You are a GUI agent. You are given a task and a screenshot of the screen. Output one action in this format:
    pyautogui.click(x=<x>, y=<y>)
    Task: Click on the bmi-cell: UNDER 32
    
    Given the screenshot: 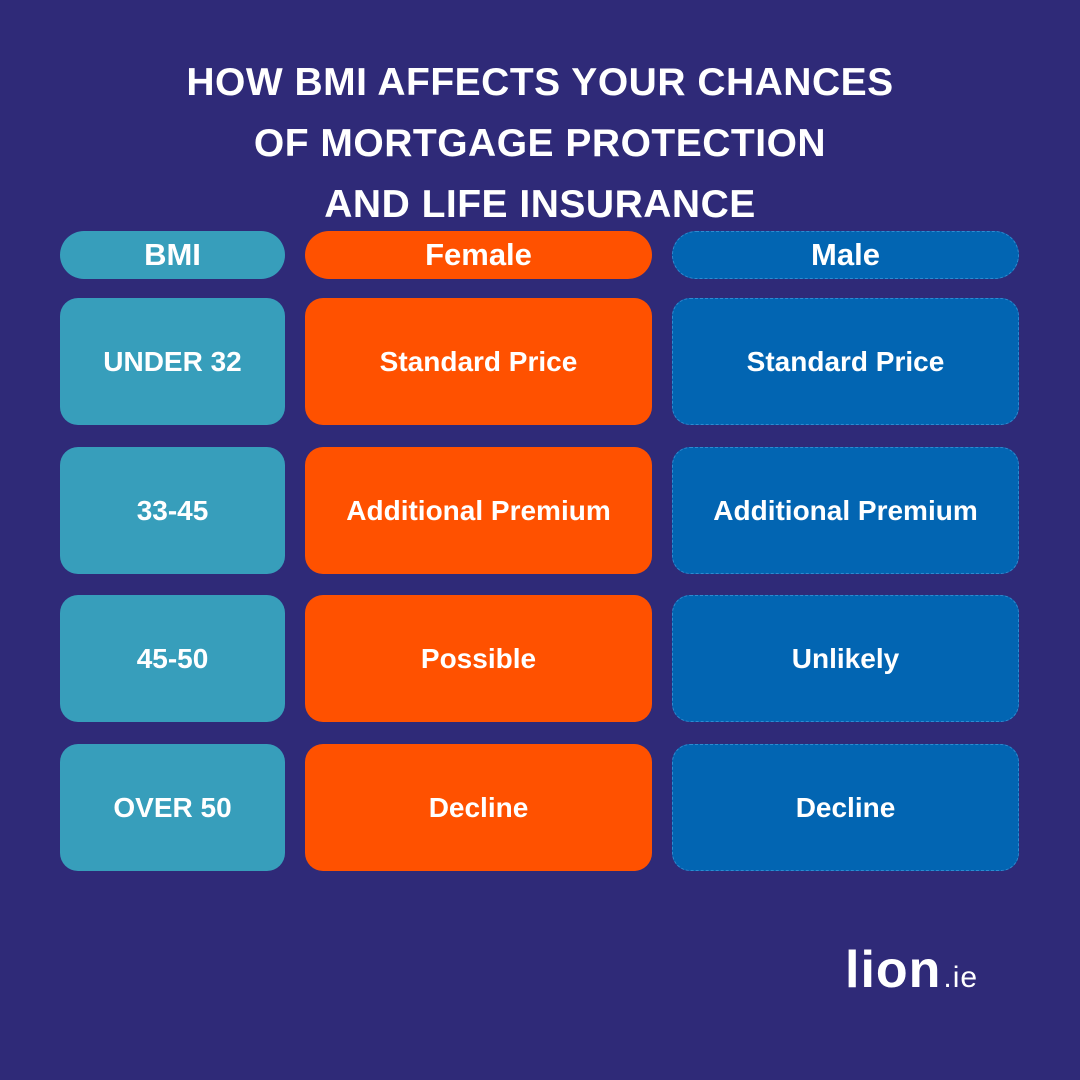 What is the action you would take?
    pyautogui.click(x=172, y=361)
    